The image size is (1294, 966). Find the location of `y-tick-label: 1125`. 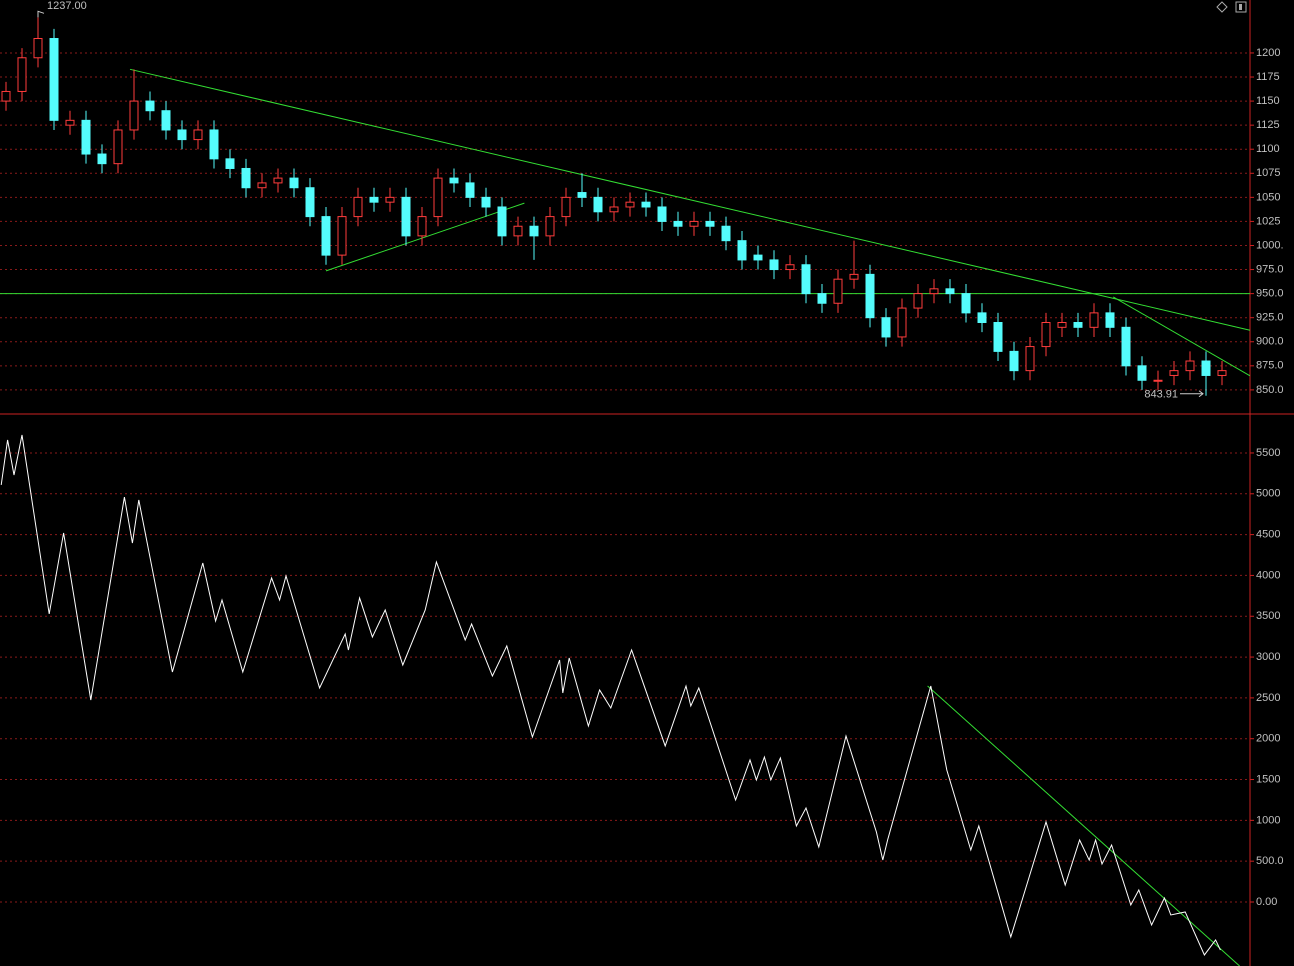

y-tick-label: 1125 is located at coordinates (1268, 125).